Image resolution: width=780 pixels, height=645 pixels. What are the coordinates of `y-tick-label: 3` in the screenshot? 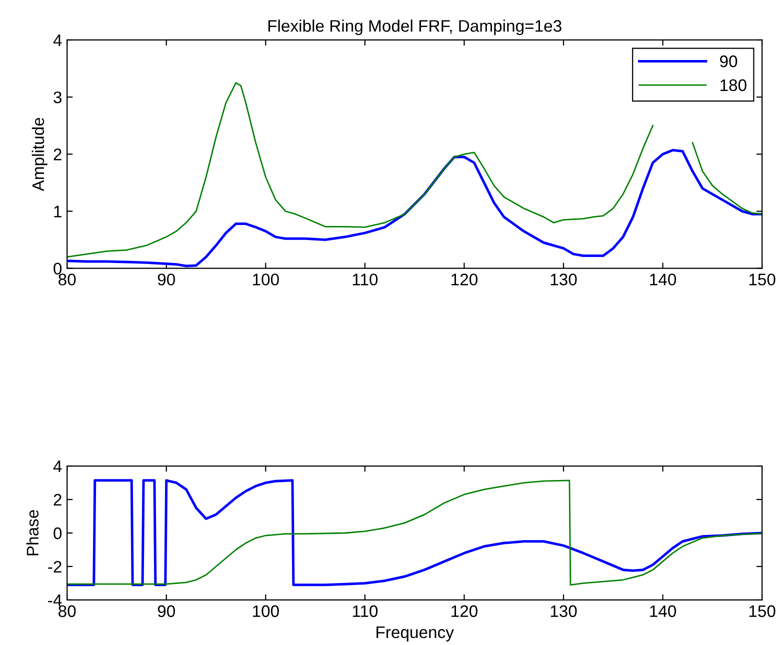 It's located at (58, 97).